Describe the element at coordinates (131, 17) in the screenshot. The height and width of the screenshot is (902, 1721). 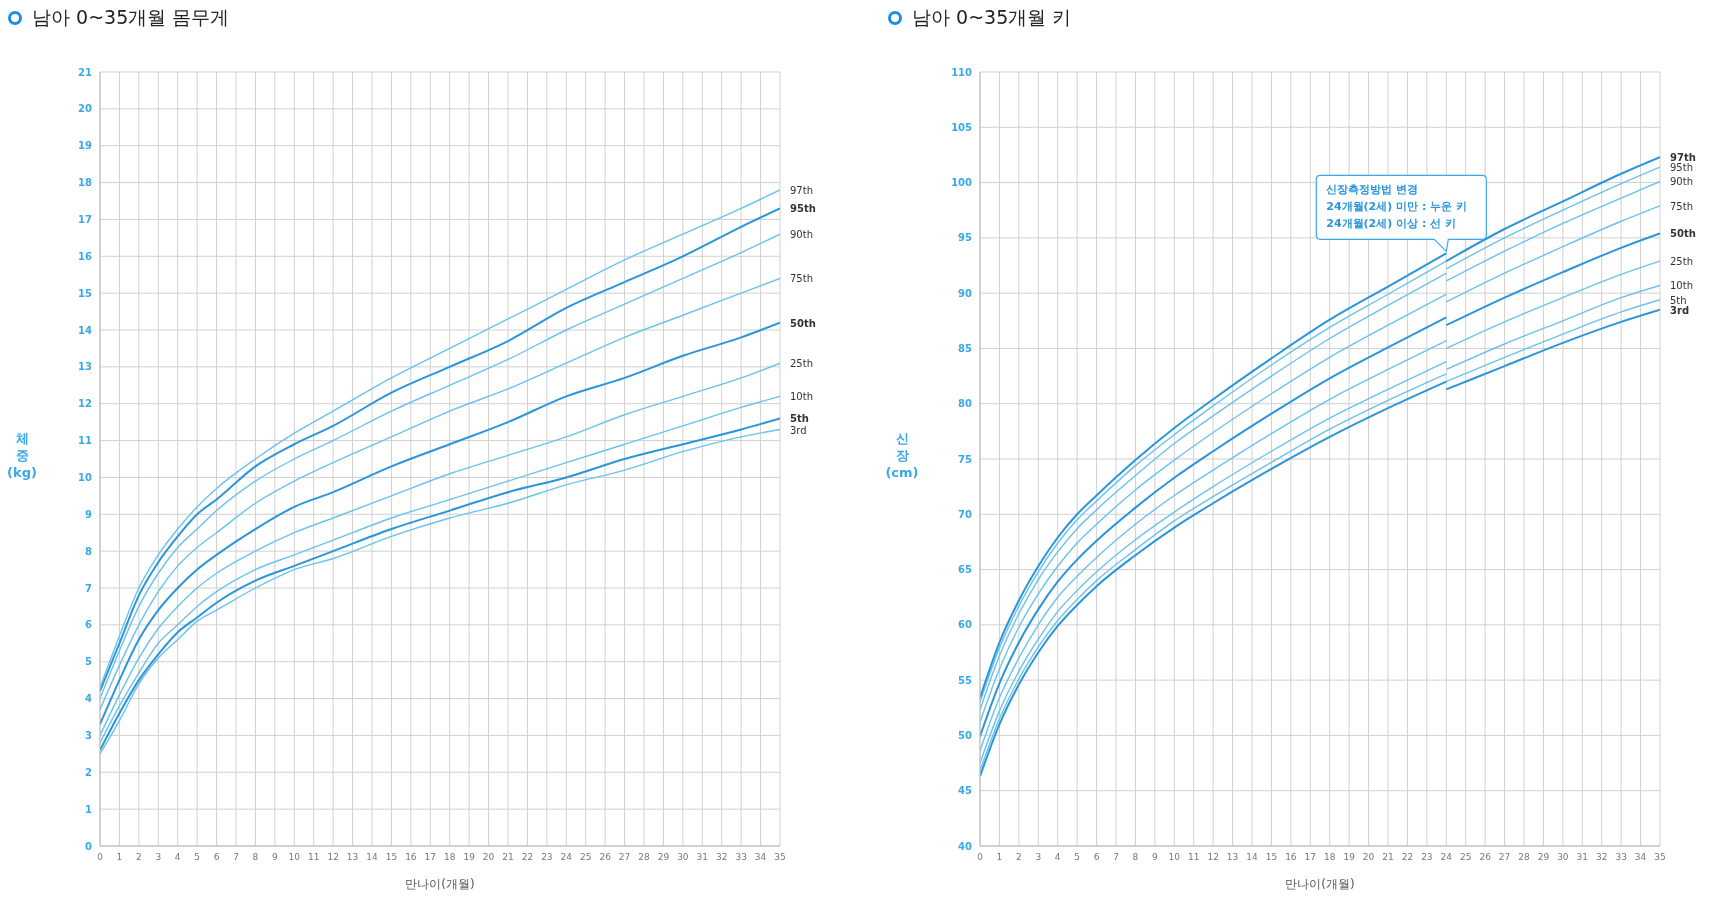
I see `chart-title: 남아 0~35개월 몸무게` at that location.